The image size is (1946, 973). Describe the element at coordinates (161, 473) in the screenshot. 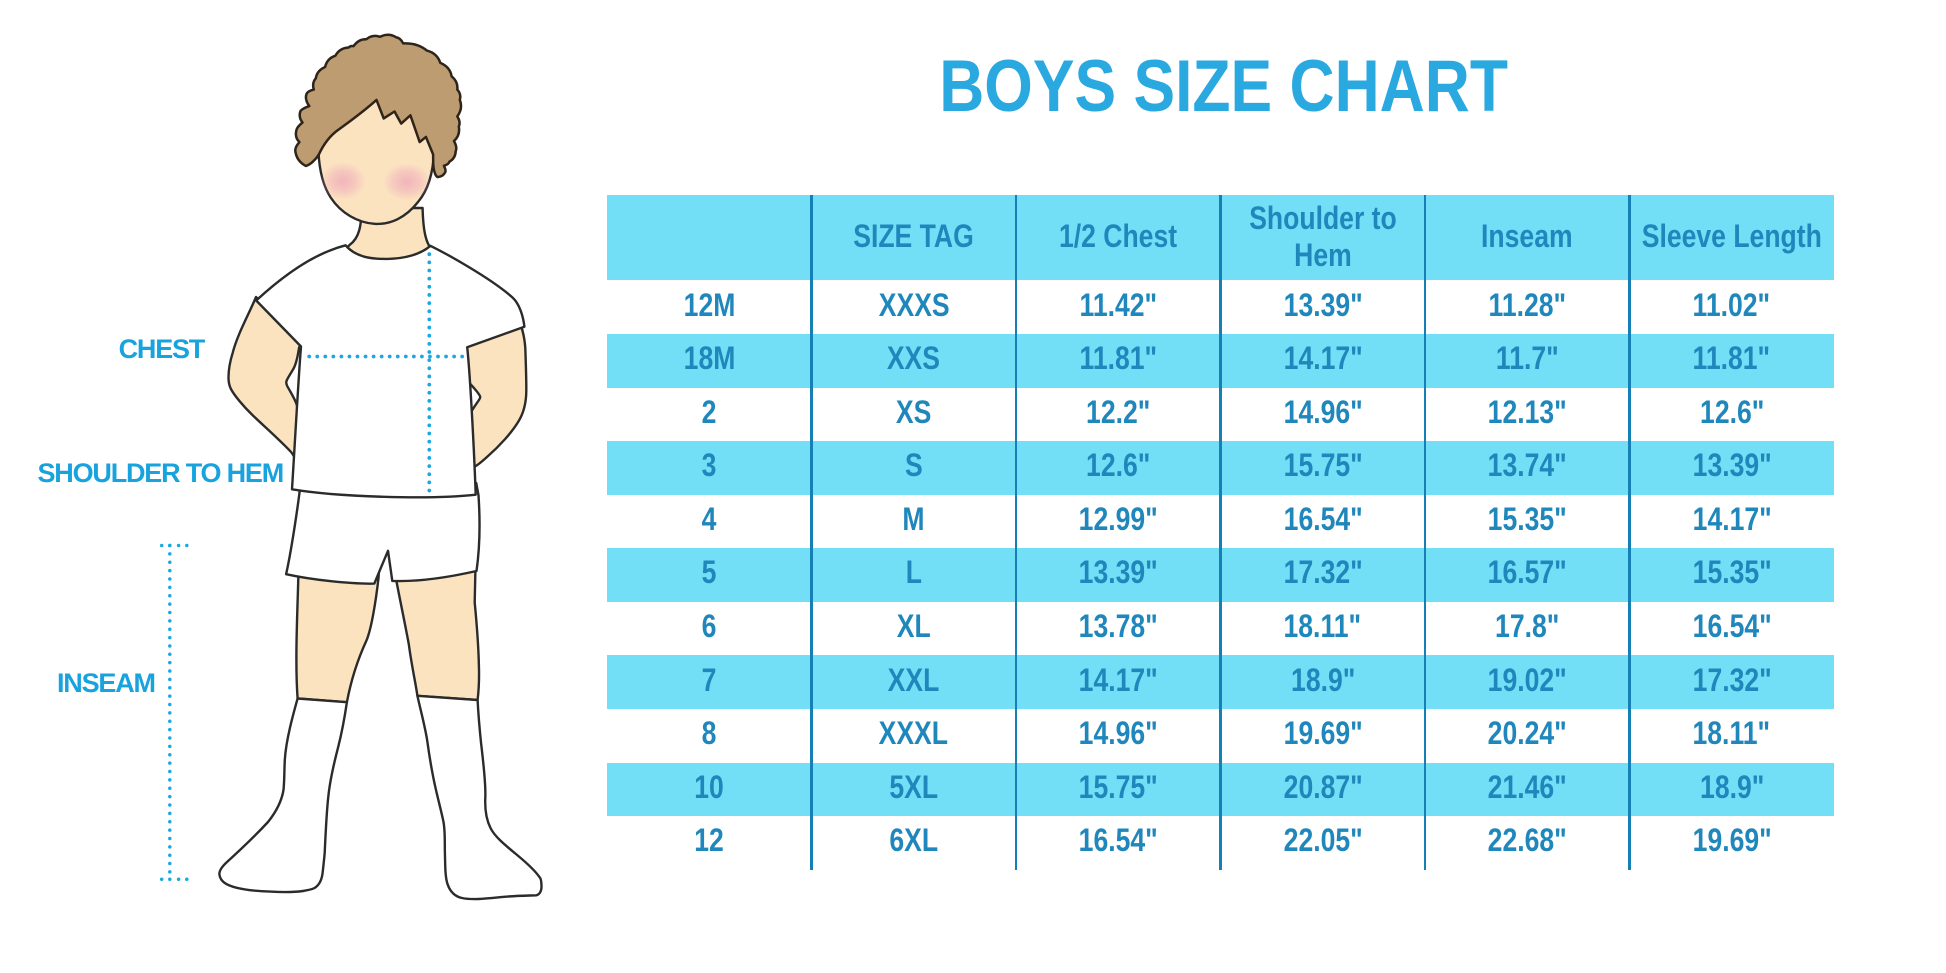

I see `svg-text: SHOULDER TO HEM` at that location.